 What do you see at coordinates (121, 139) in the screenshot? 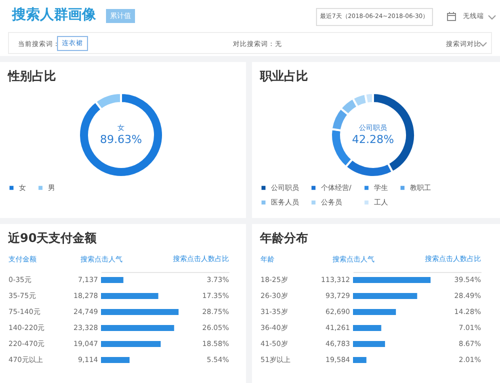
I see `data-label: 89.63%` at bounding box center [121, 139].